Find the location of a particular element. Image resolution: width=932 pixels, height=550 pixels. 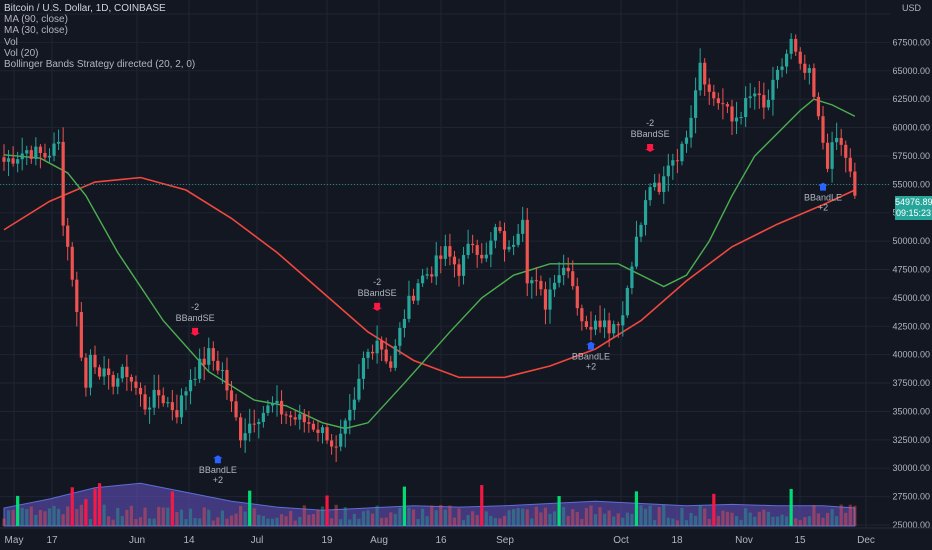

x-tick-label: Aug is located at coordinates (379, 540).